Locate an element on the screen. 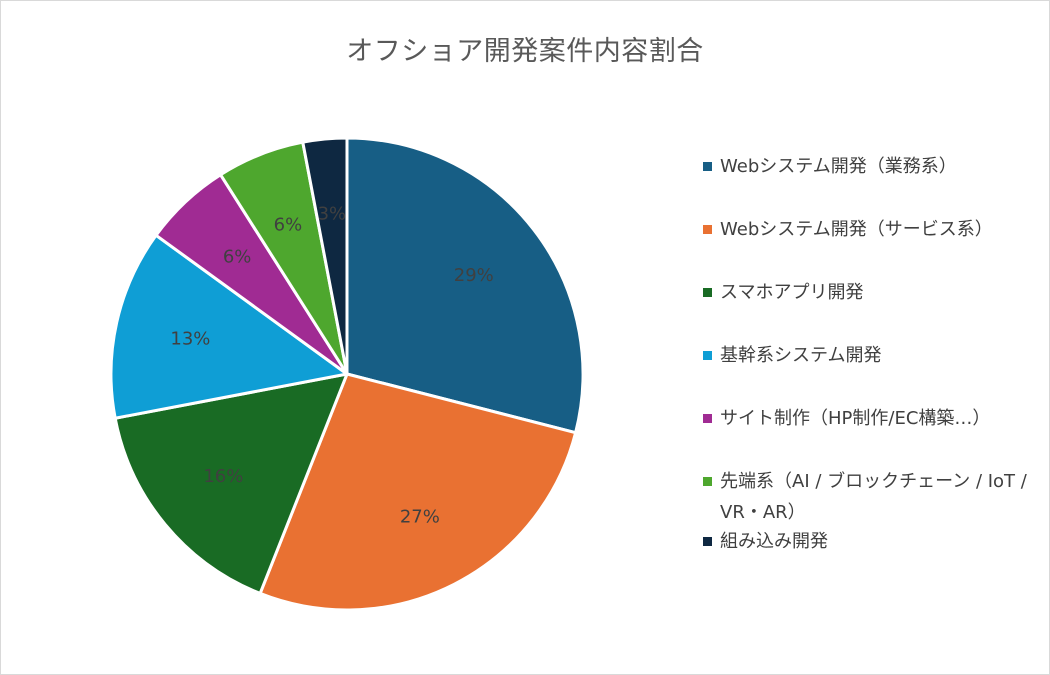 The image size is (1050, 675). legend-label: Webシステム開発（業務系） is located at coordinates (838, 166).